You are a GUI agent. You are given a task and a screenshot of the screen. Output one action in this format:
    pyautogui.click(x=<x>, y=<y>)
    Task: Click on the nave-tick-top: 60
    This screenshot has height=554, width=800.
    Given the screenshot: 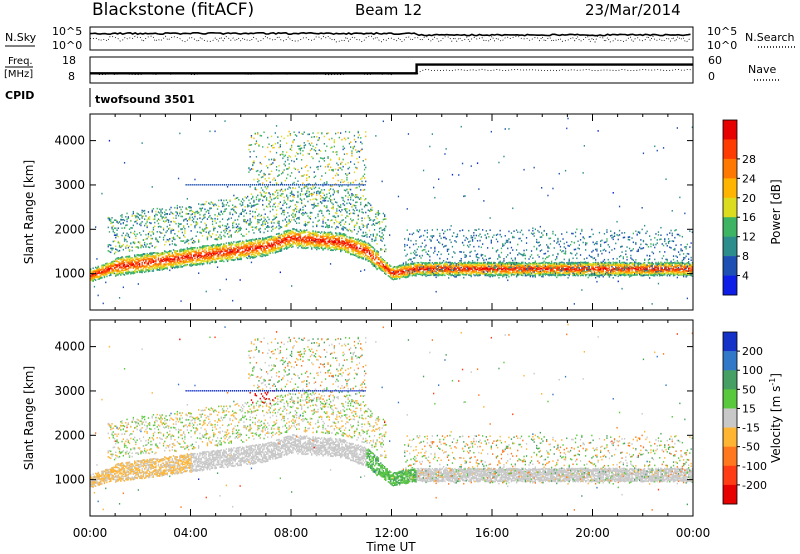 What is the action you would take?
    pyautogui.click(x=715, y=60)
    